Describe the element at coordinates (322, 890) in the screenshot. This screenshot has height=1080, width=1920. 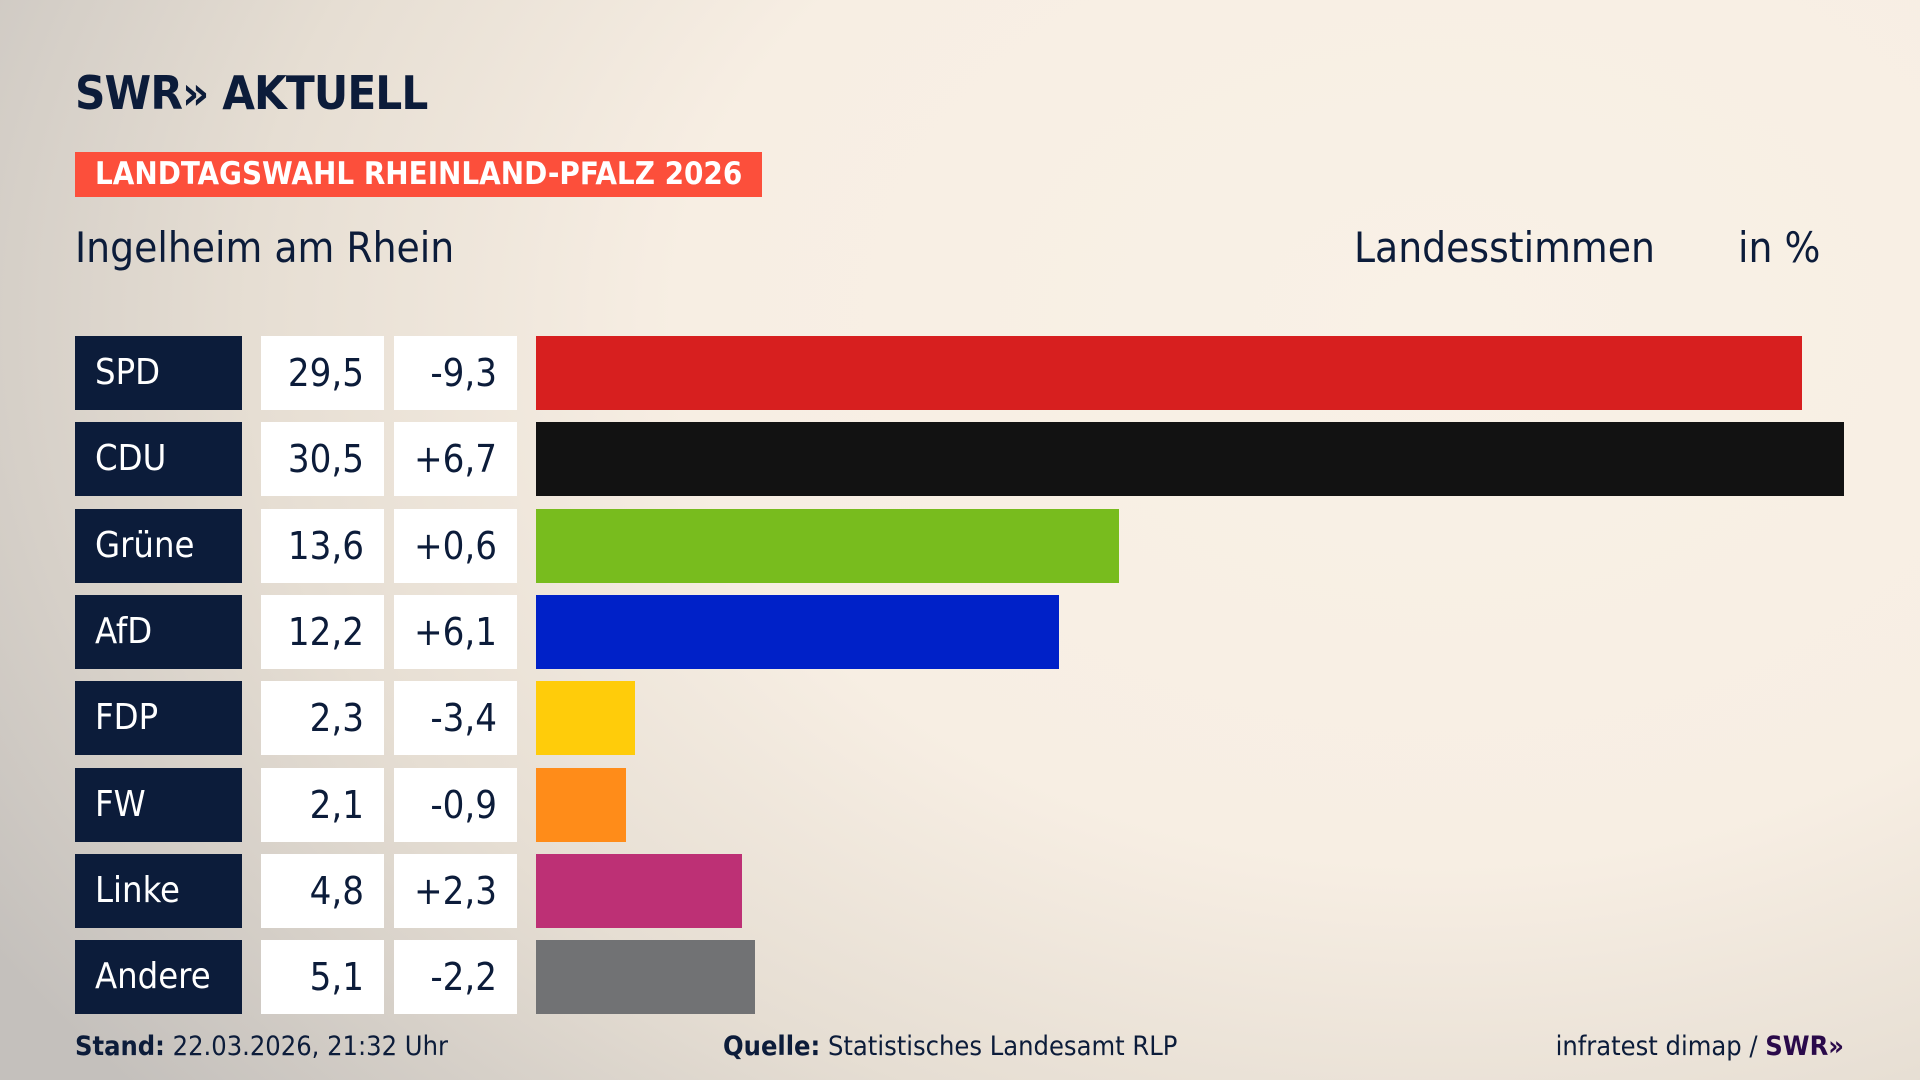
I see `vote-share: 4,8` at that location.